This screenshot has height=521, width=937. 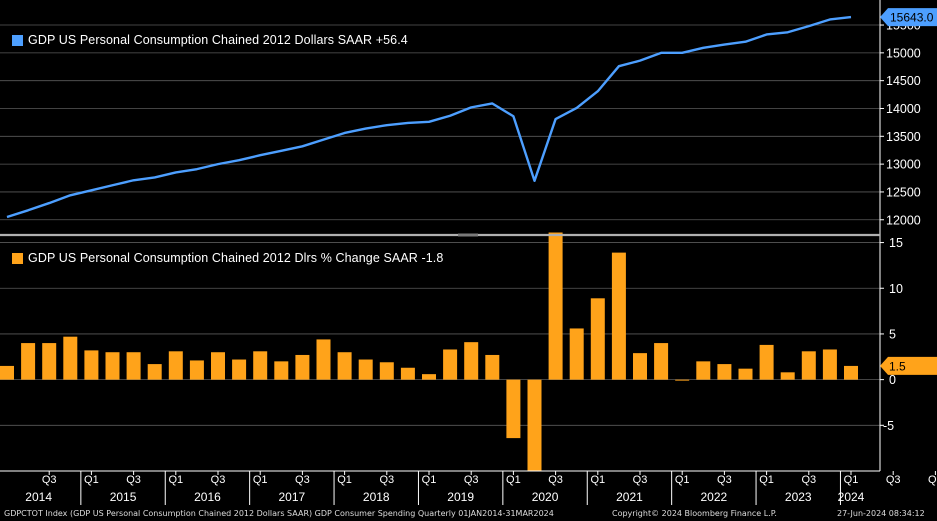 I want to click on last-value-badges: 15643.0 1.5, so click(x=908, y=191).